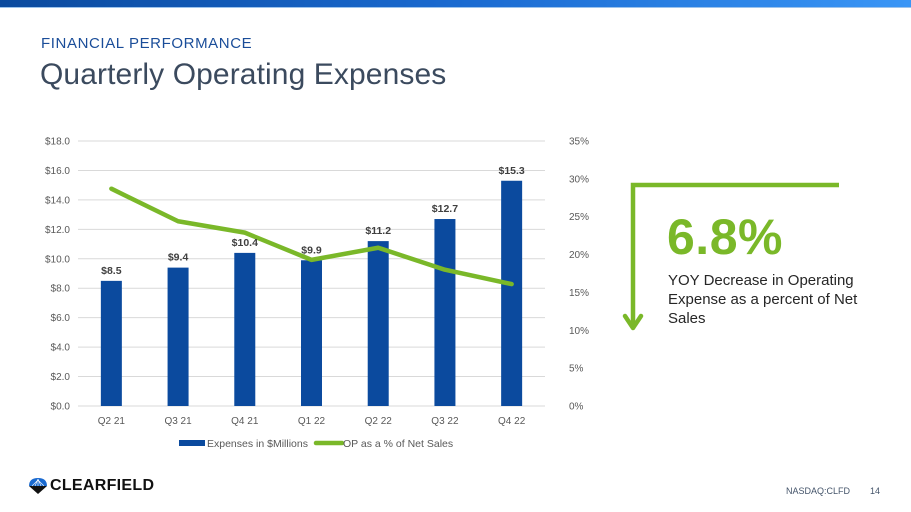  I want to click on x-tick-label: Q2 22, so click(379, 421).